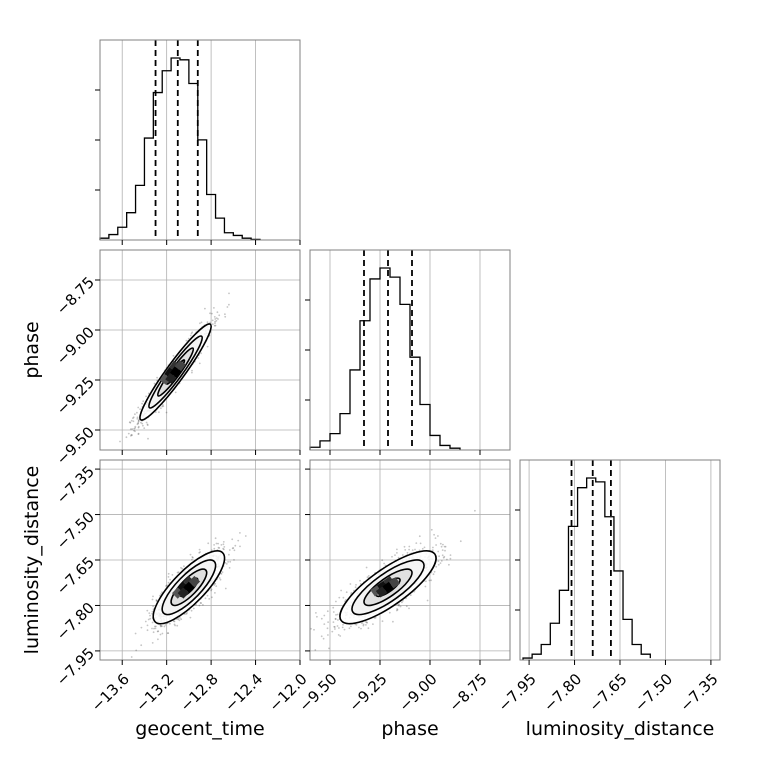 The height and width of the screenshot is (760, 760). I want to click on histogram-geocent_time, so click(180, 149).